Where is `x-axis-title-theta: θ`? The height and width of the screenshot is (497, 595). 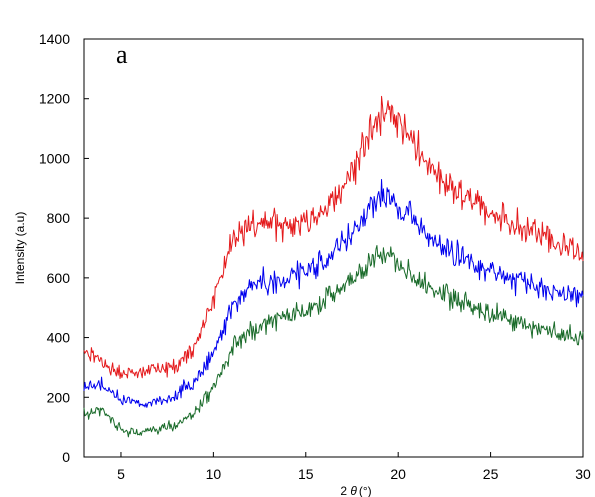 x-axis-title-theta: θ is located at coordinates (353, 490).